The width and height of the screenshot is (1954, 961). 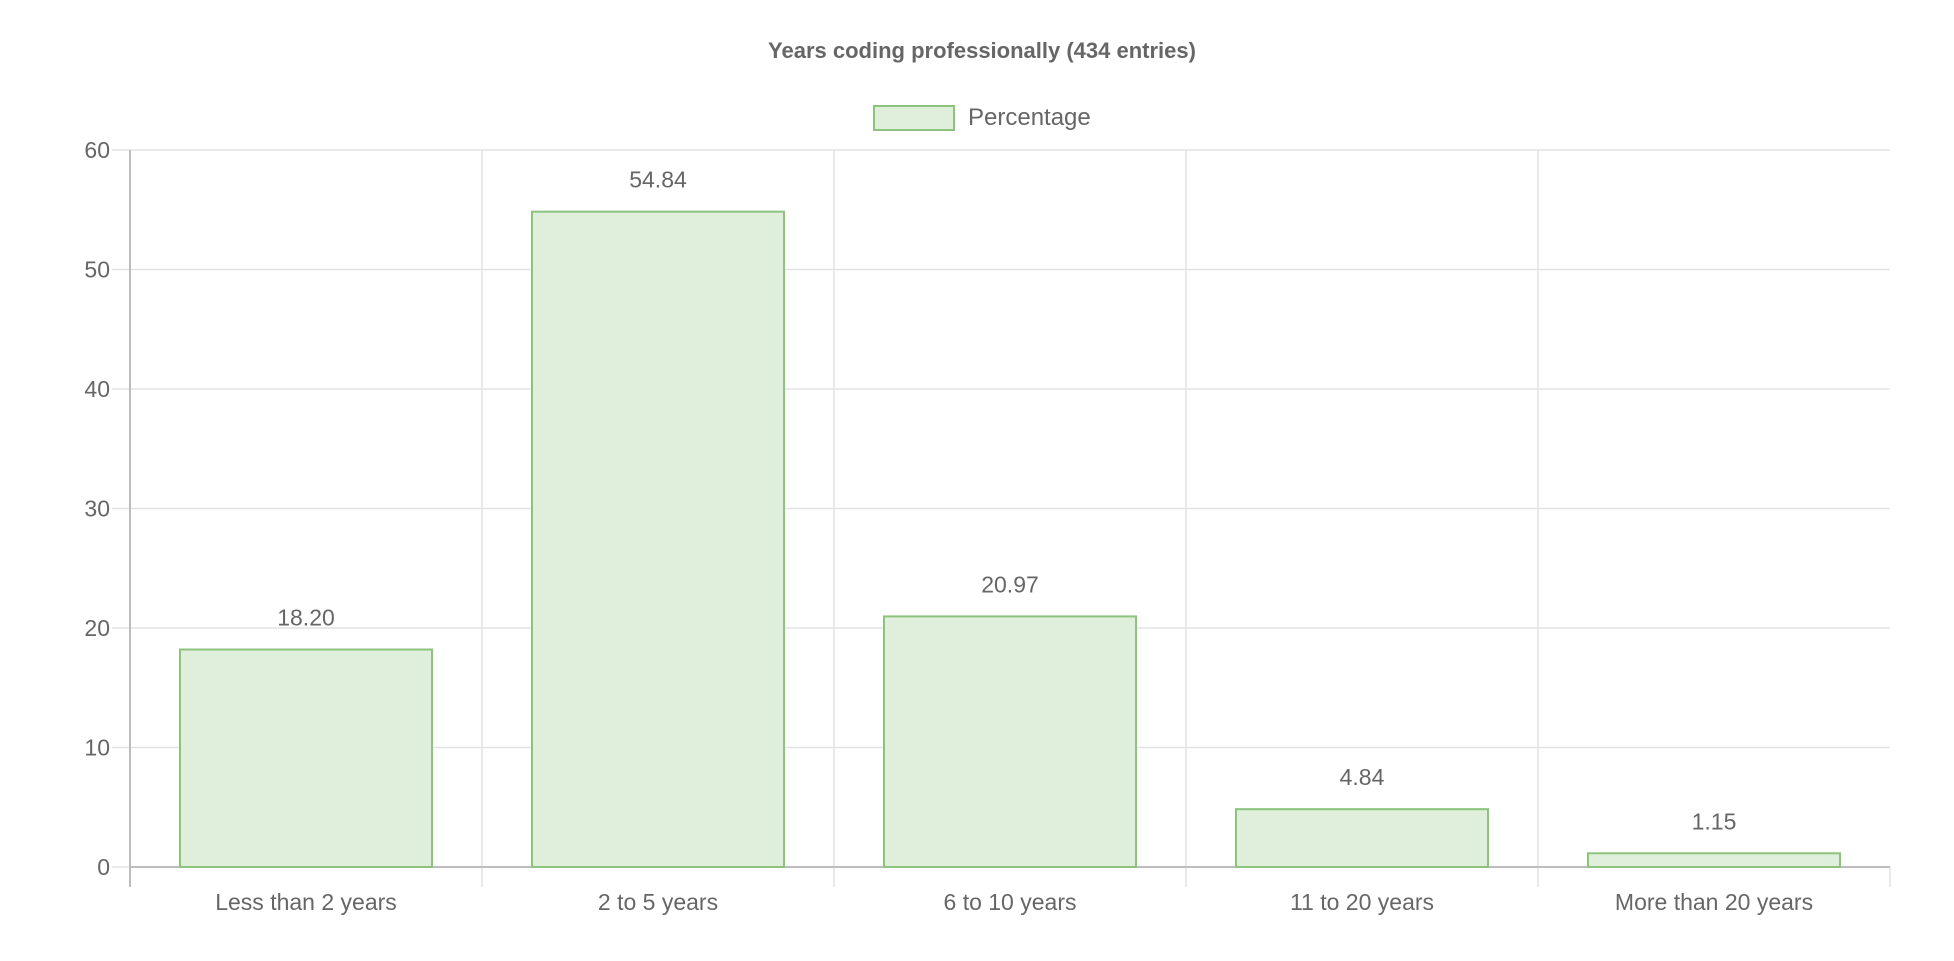 What do you see at coordinates (97, 389) in the screenshot?
I see `y-tick-label: 40` at bounding box center [97, 389].